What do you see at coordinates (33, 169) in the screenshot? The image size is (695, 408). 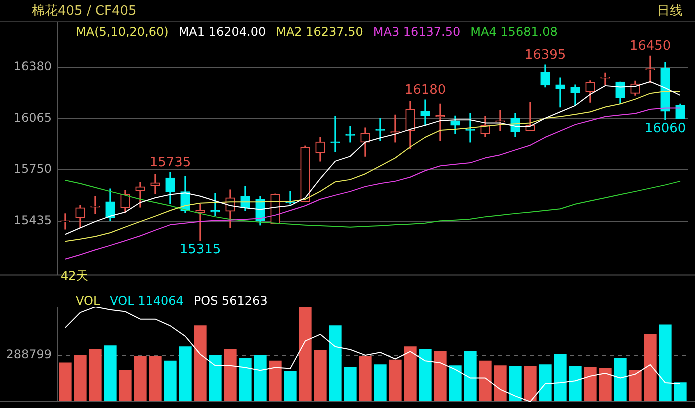 I see `y-tick-label: 15750` at bounding box center [33, 169].